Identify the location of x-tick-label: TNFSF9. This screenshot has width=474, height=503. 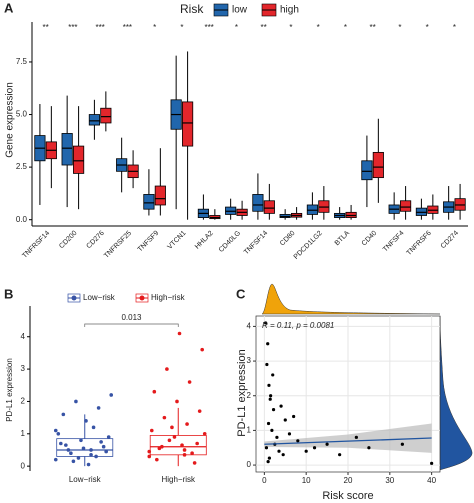
(149, 242).